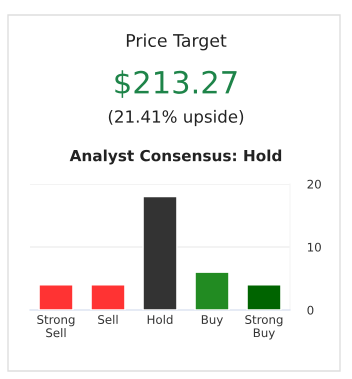 The image size is (352, 379). What do you see at coordinates (176, 42) in the screenshot?
I see `chart-title: Price Target` at bounding box center [176, 42].